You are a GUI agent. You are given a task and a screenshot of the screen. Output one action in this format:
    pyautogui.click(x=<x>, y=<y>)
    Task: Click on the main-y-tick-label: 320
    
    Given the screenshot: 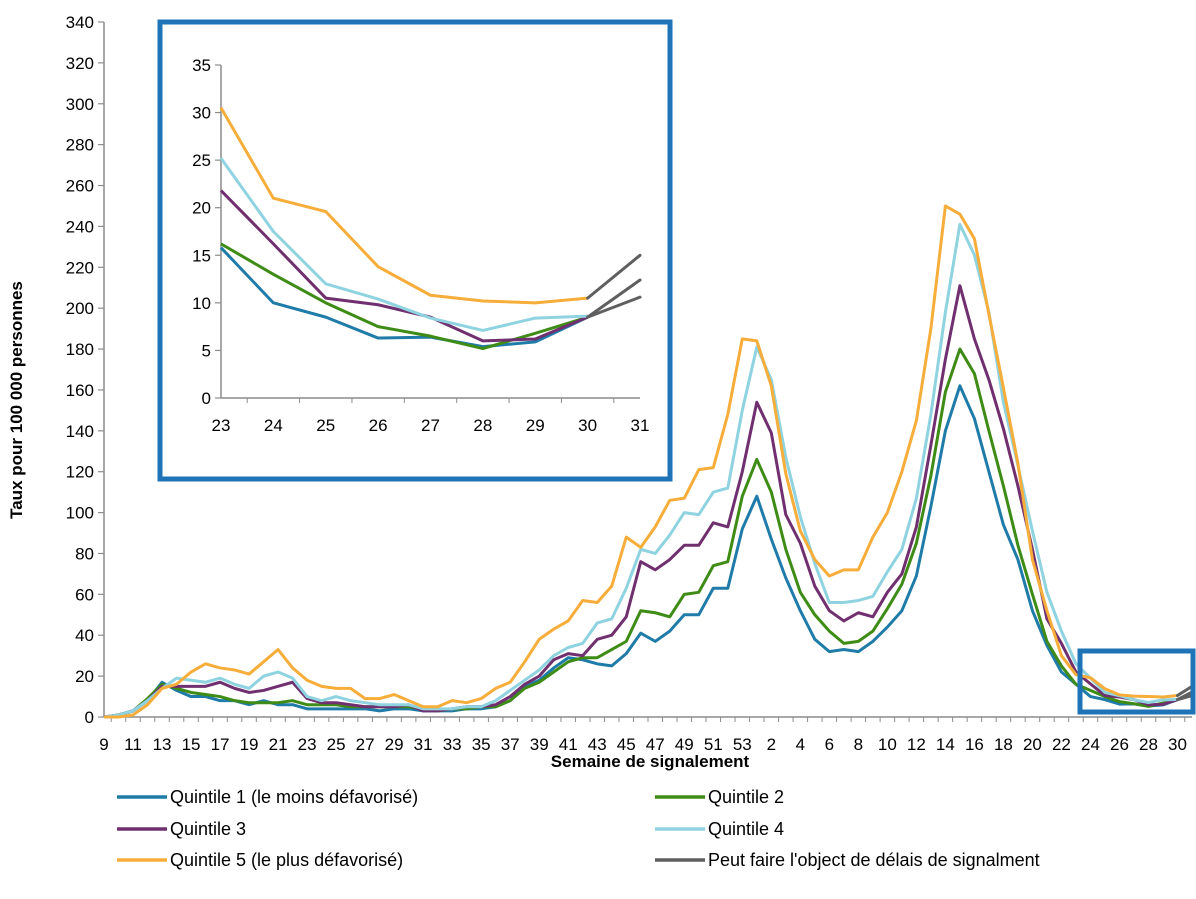 What is the action you would take?
    pyautogui.click(x=80, y=63)
    